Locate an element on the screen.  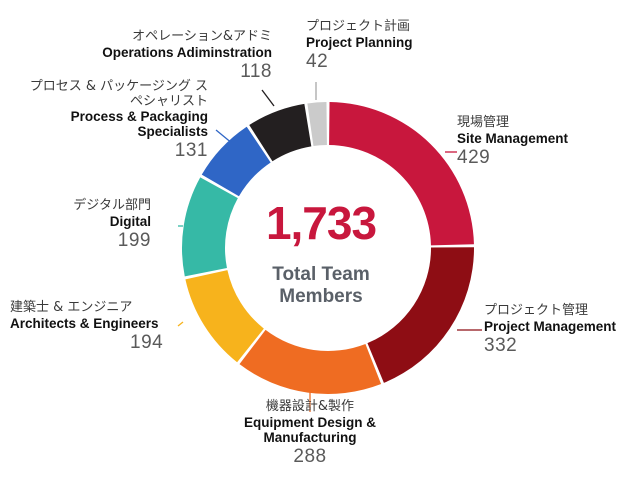
label-value: 42 is located at coordinates (317, 61).